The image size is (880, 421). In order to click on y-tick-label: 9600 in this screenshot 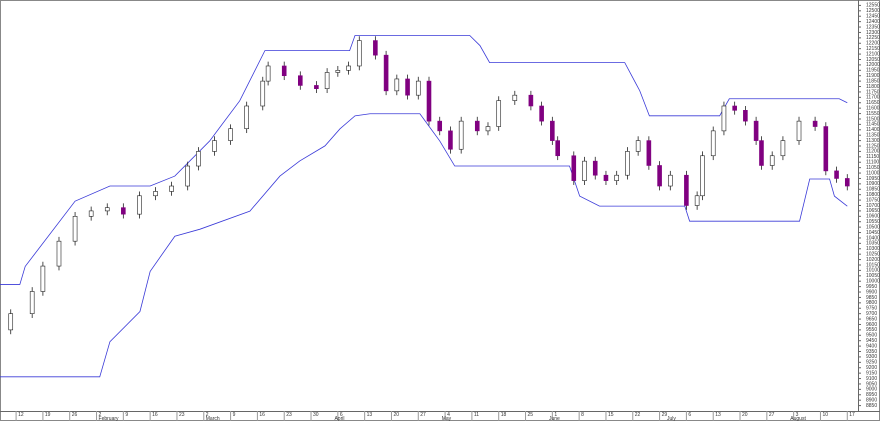, I will do `click(871, 325)`.